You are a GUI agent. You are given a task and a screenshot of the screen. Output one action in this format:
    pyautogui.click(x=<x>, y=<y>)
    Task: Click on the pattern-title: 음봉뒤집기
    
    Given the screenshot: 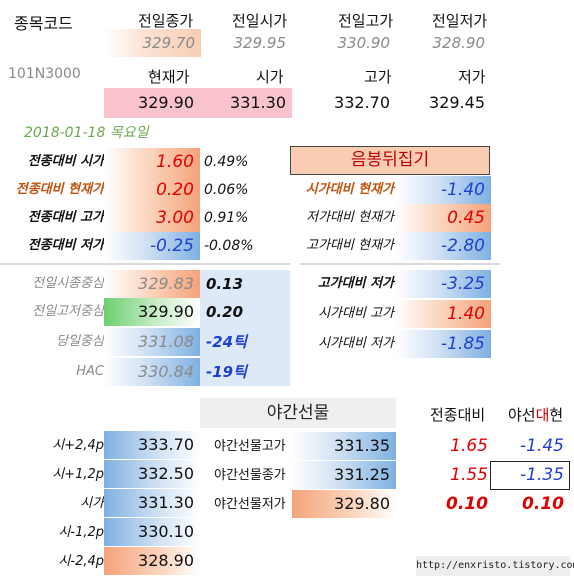 What is the action you would take?
    pyautogui.click(x=390, y=160)
    